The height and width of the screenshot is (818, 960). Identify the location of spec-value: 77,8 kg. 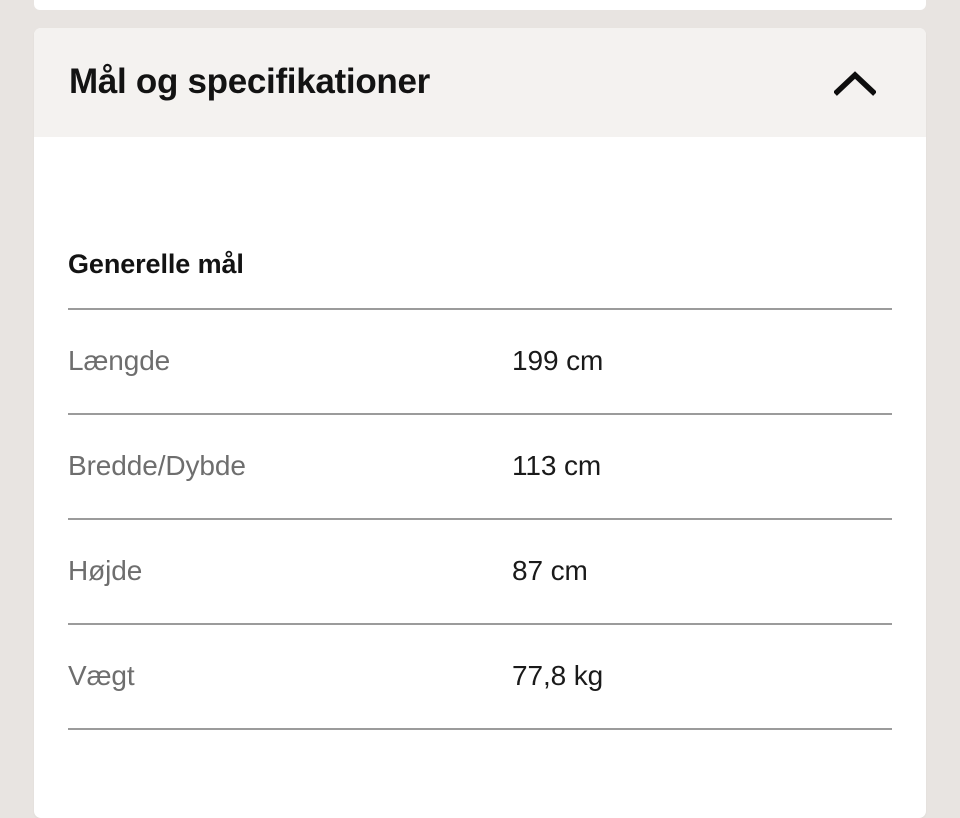
(558, 676).